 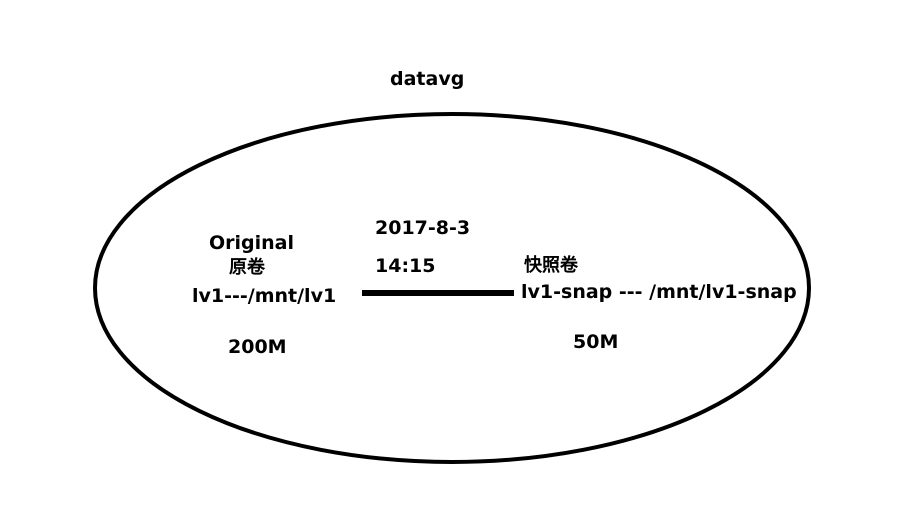 What do you see at coordinates (257, 347) in the screenshot?
I see `original-size: 200M` at bounding box center [257, 347].